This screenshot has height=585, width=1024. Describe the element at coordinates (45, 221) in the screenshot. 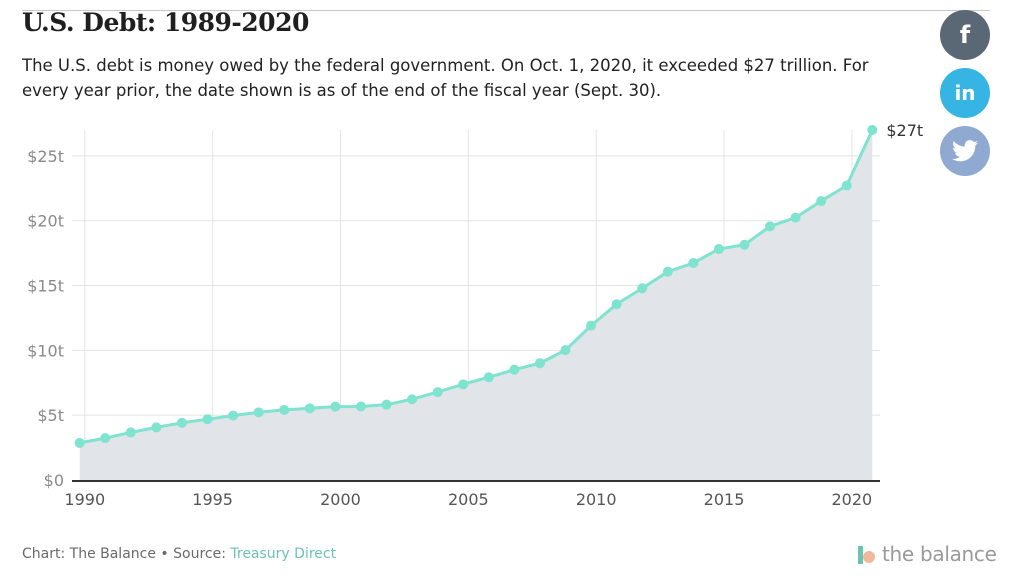

I see `y-tick-label: $20t` at that location.